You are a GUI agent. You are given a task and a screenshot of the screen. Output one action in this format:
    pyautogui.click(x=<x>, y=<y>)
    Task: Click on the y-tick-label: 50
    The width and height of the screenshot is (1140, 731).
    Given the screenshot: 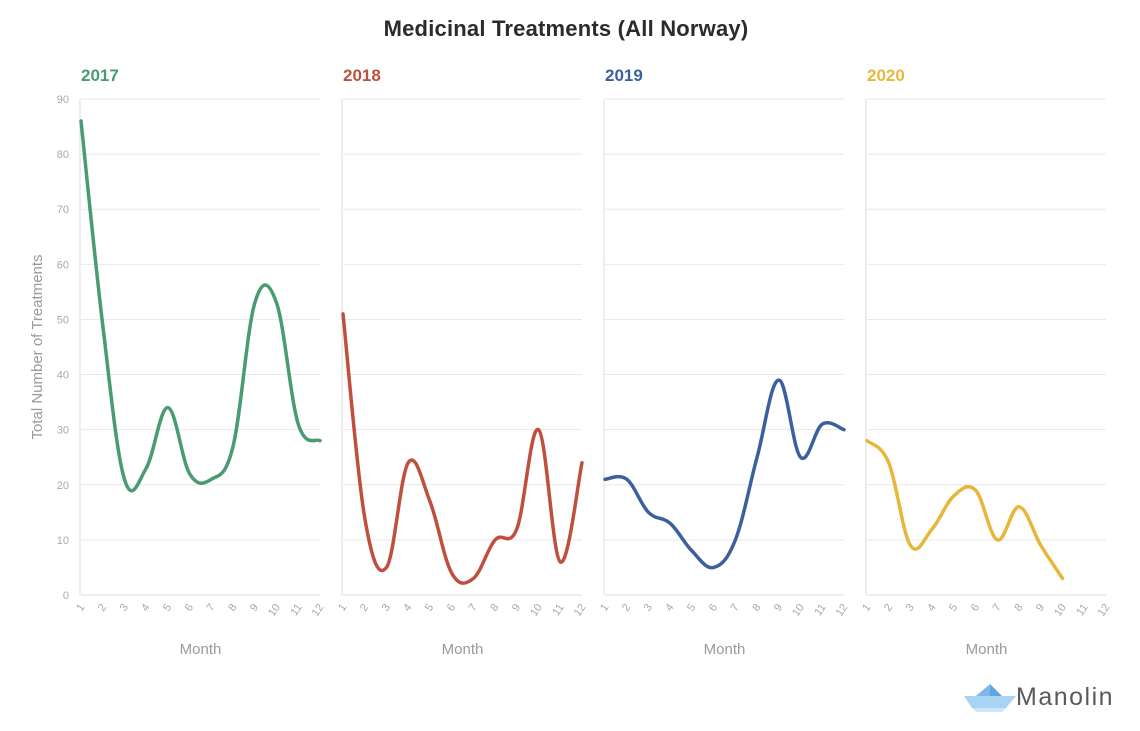 What is the action you would take?
    pyautogui.click(x=63, y=320)
    